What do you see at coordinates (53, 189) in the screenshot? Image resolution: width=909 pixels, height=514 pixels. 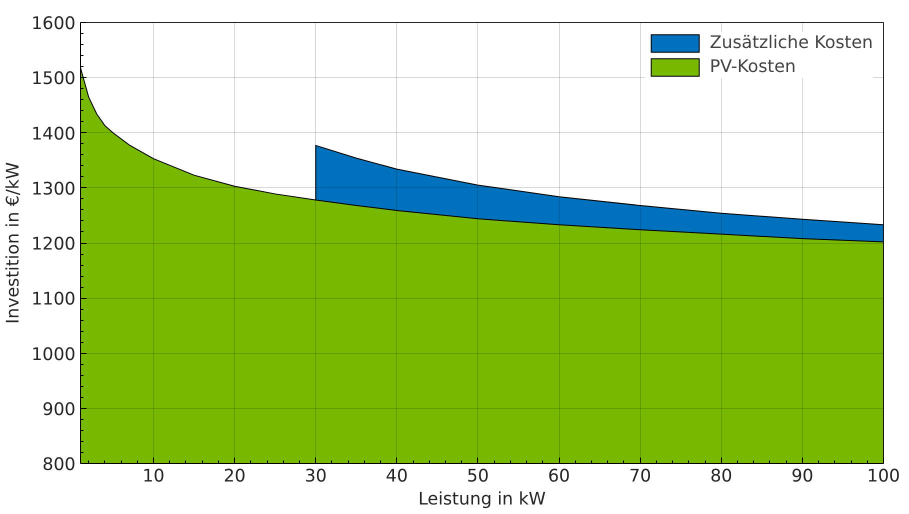 I see `y-tick-label: 1300` at bounding box center [53, 189].